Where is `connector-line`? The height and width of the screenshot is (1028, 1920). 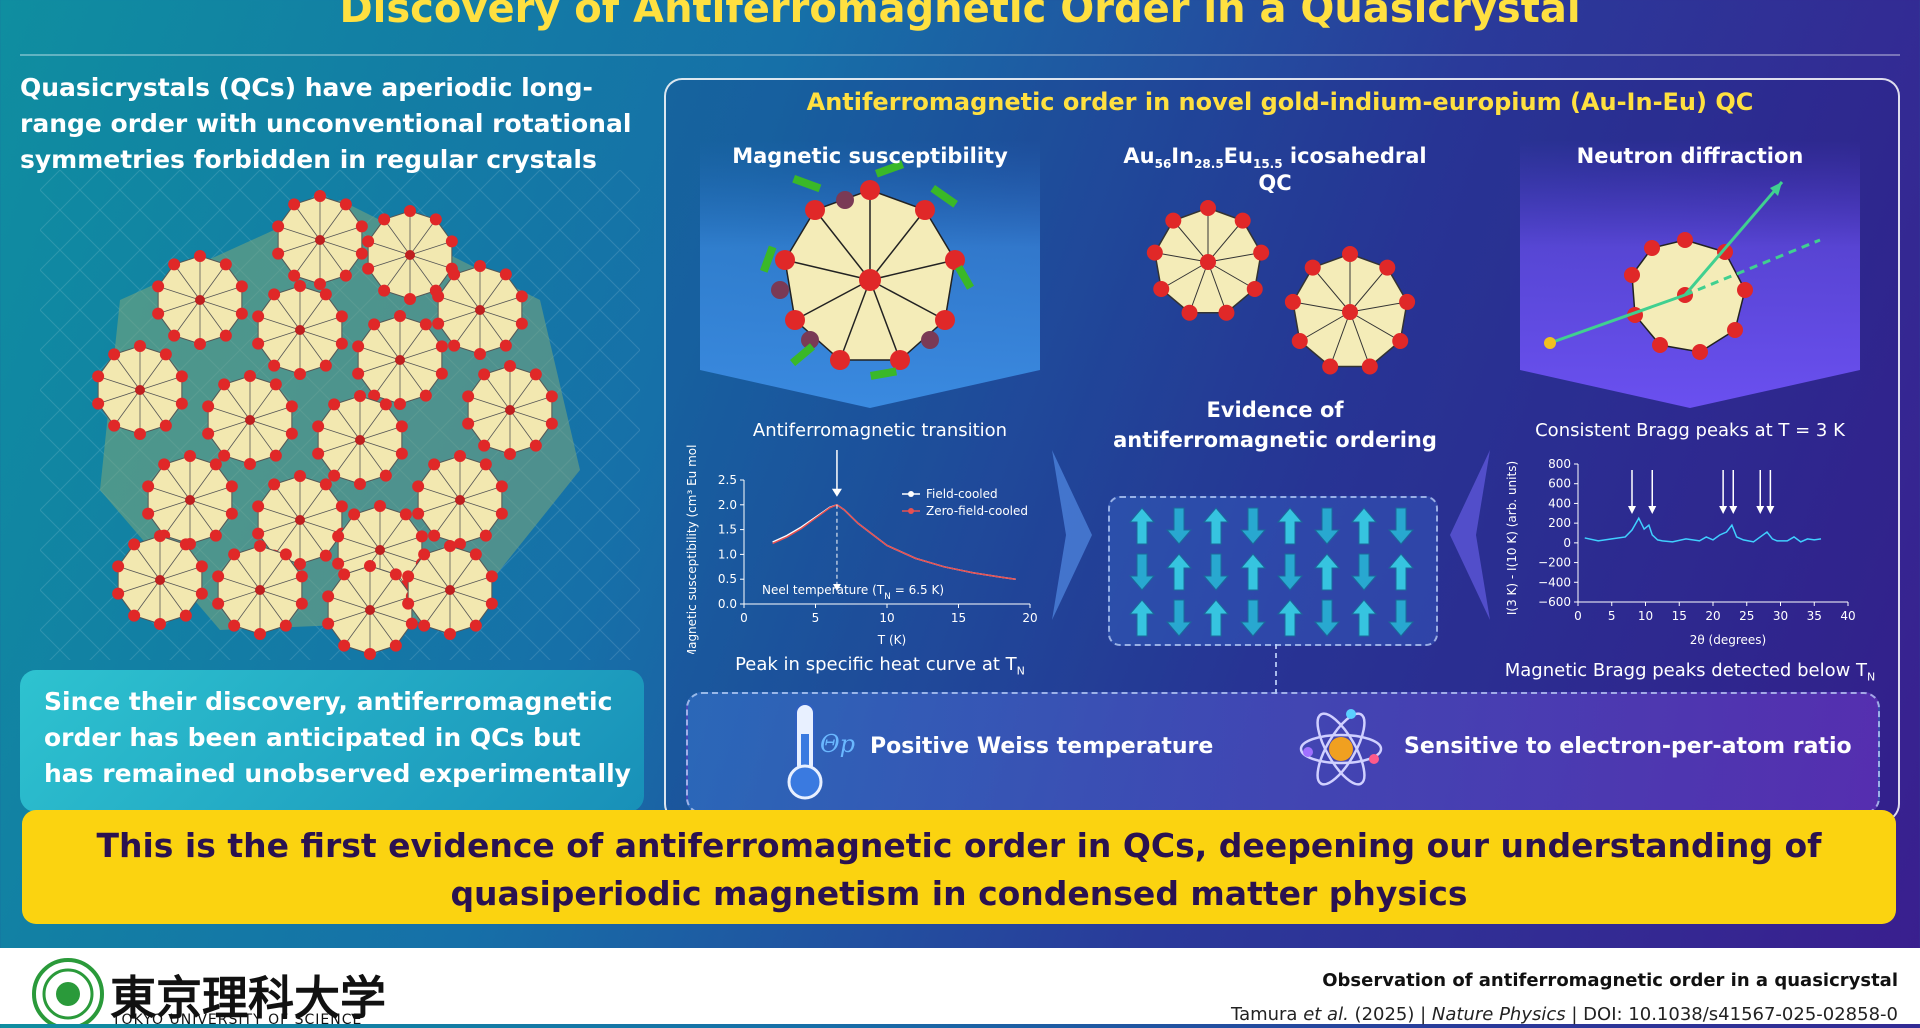 connector-line is located at coordinates (1276, 669).